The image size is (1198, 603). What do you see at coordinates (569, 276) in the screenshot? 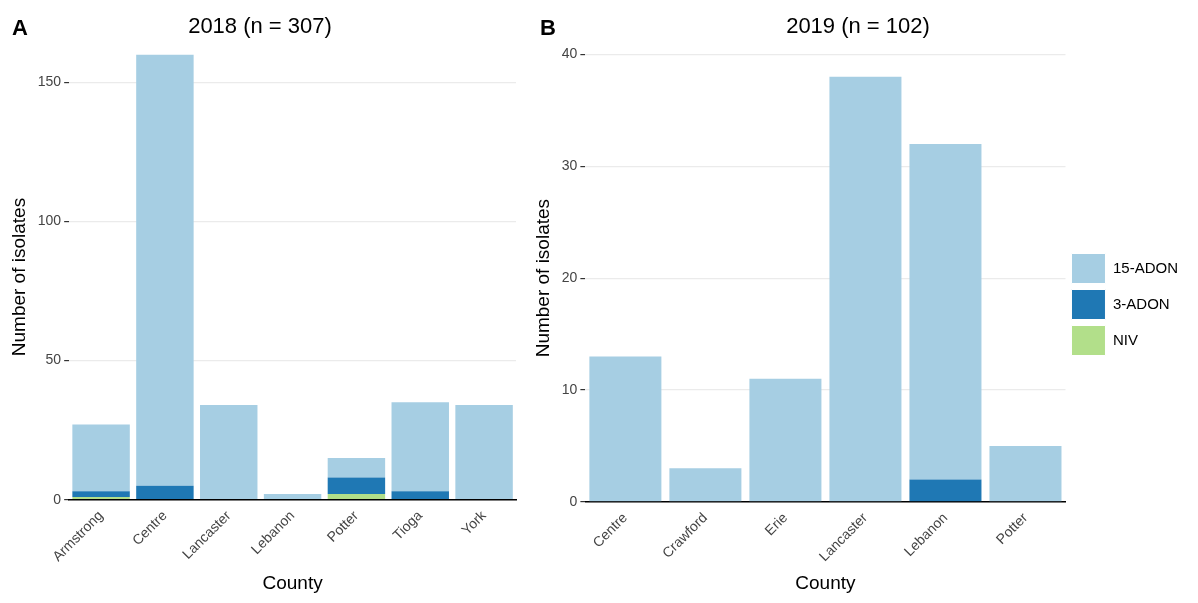
I see `y-tick-label: 20` at bounding box center [569, 276].